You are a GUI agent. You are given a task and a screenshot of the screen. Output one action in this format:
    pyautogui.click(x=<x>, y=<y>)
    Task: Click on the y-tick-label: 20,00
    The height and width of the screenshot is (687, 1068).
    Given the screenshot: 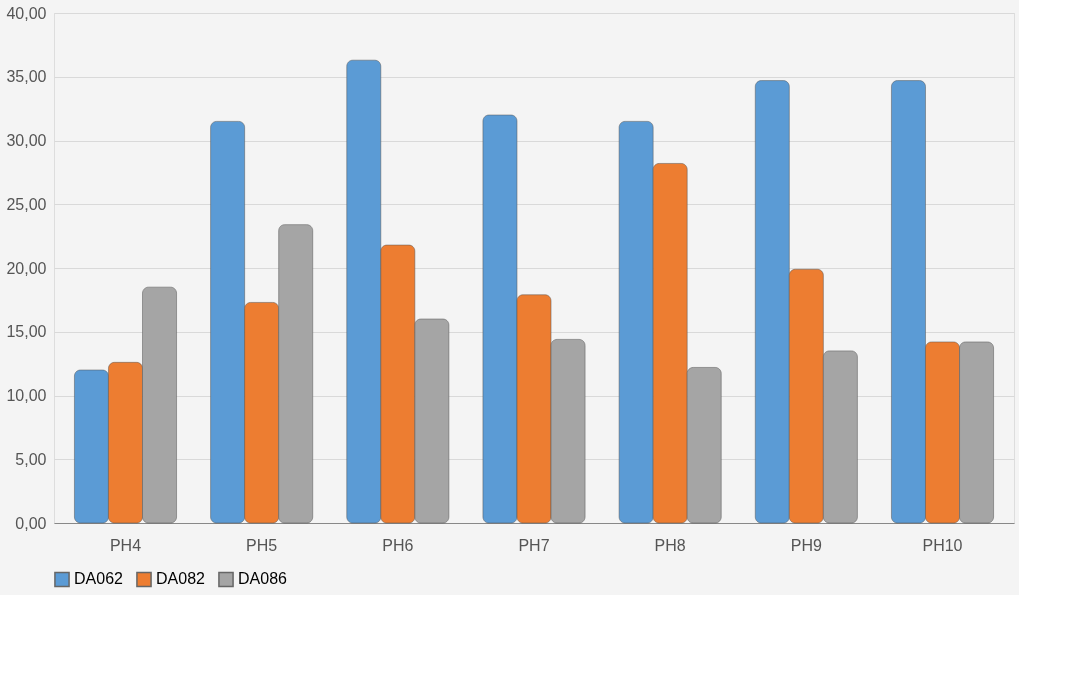 What is the action you would take?
    pyautogui.click(x=26, y=268)
    